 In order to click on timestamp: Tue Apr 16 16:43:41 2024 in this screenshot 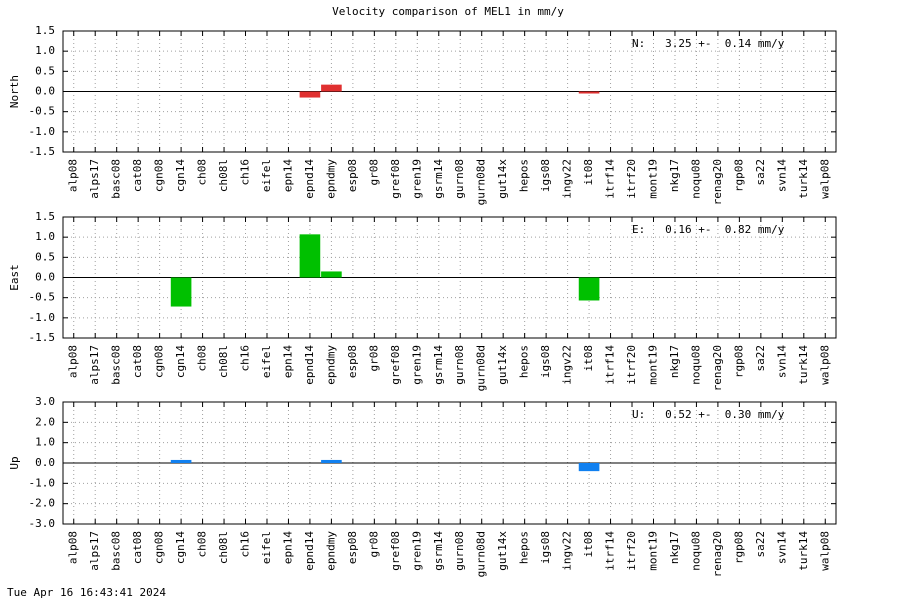, I will do `click(86, 592)`.